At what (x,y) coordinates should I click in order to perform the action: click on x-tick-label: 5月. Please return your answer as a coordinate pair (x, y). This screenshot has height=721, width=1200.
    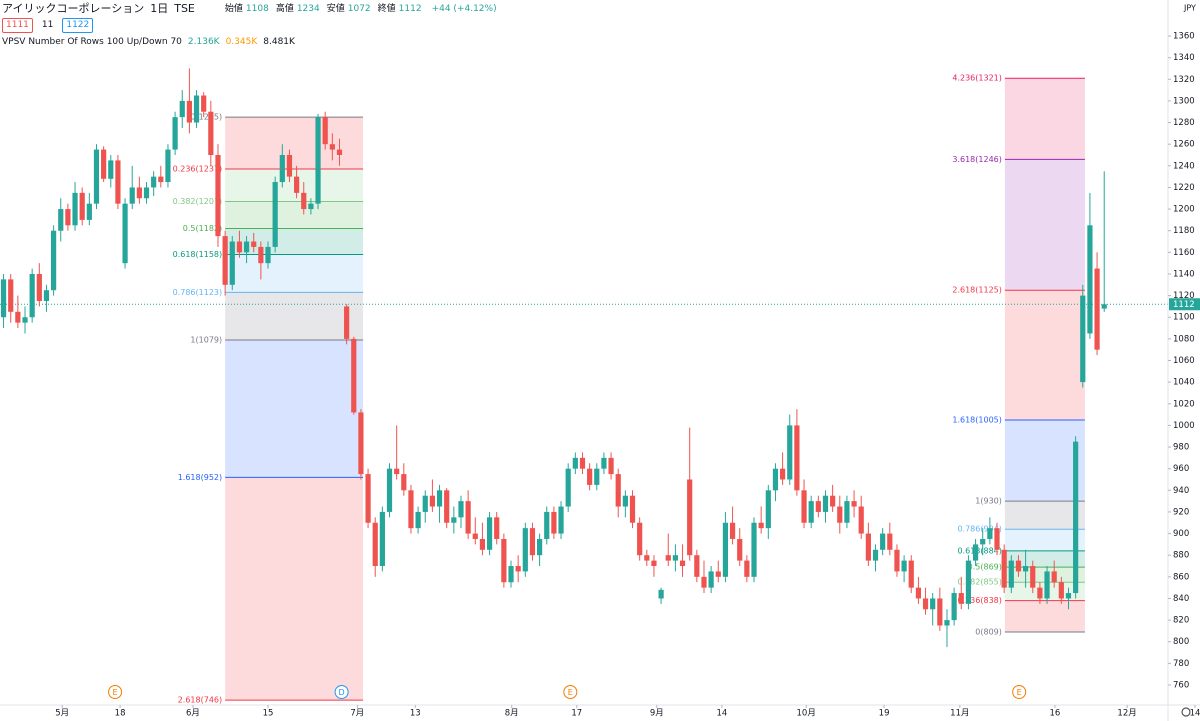
    Looking at the image, I should click on (62, 714).